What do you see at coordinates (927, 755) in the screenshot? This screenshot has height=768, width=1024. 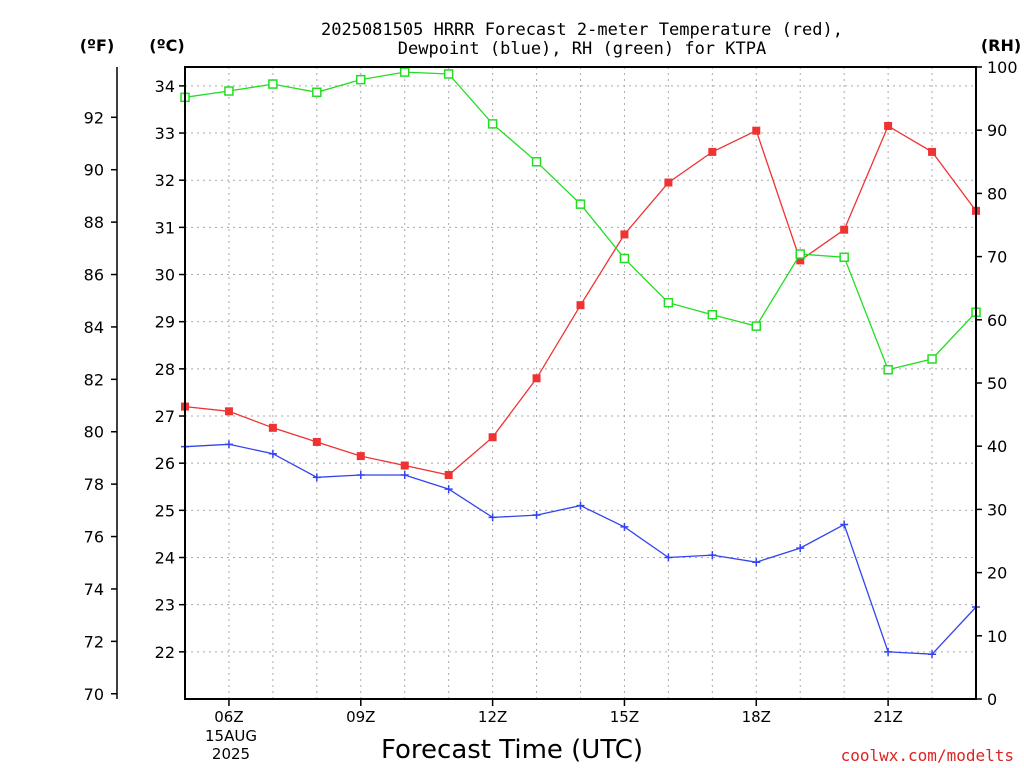 I see `watermark: coolwx.com/modelts` at bounding box center [927, 755].